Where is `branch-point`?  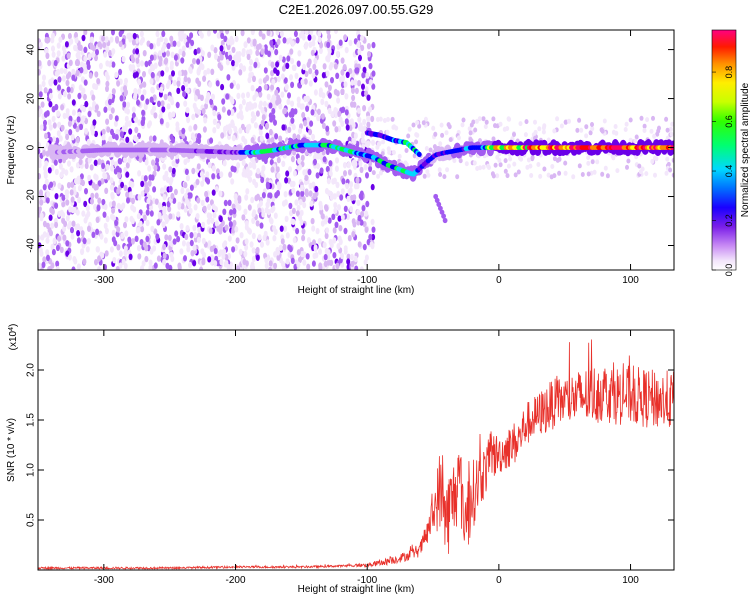 branch-point is located at coordinates (419, 154).